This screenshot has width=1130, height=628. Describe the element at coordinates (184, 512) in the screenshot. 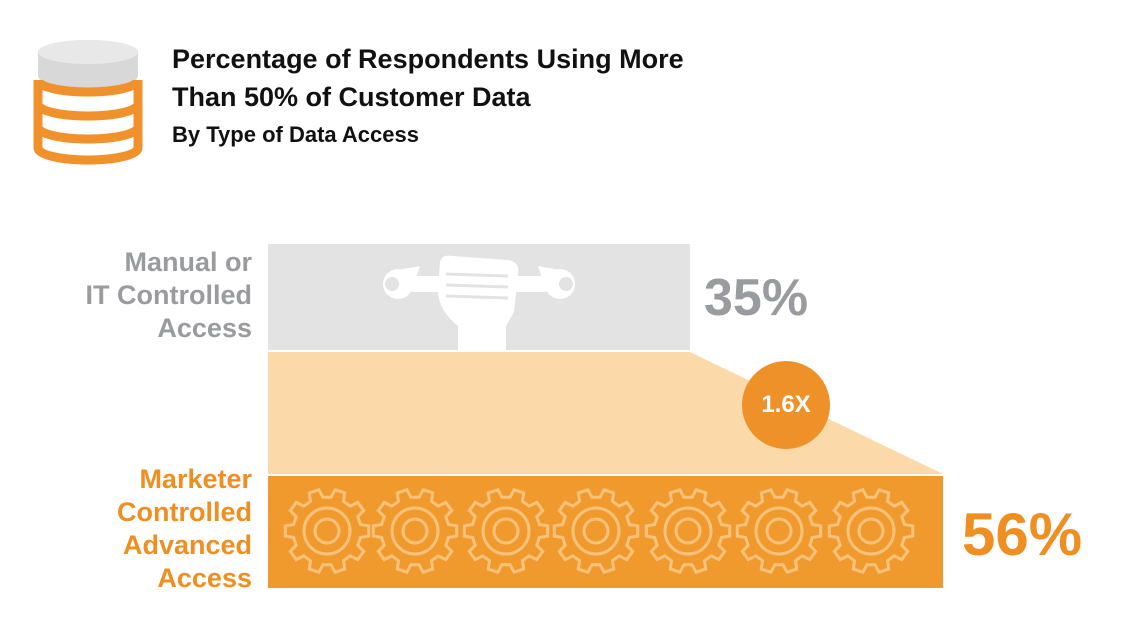

I see `category-label-line: Controlled` at that location.